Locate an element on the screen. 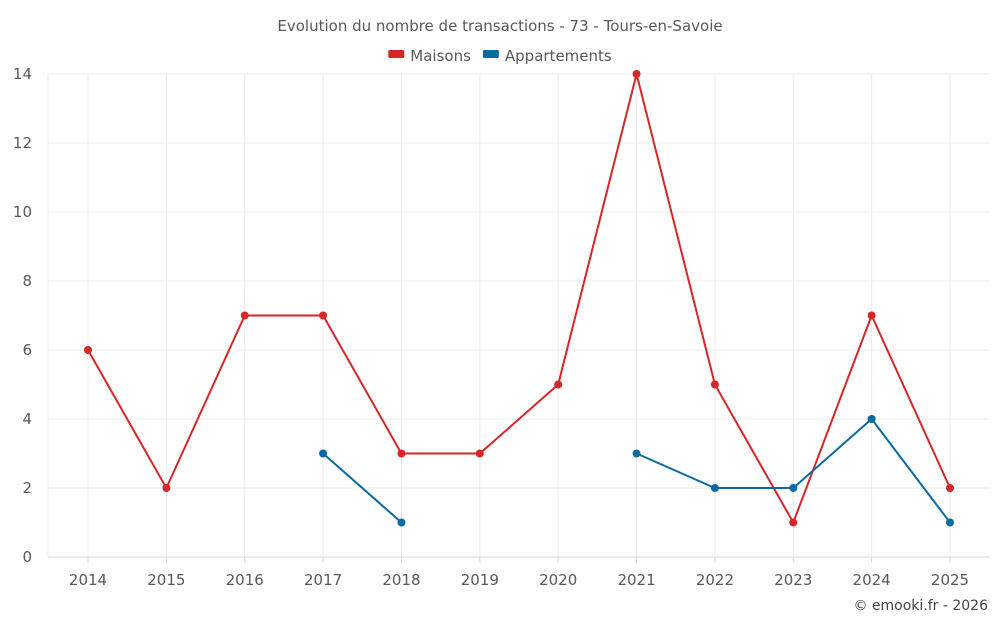  y-tick-label: 10 is located at coordinates (22, 212).